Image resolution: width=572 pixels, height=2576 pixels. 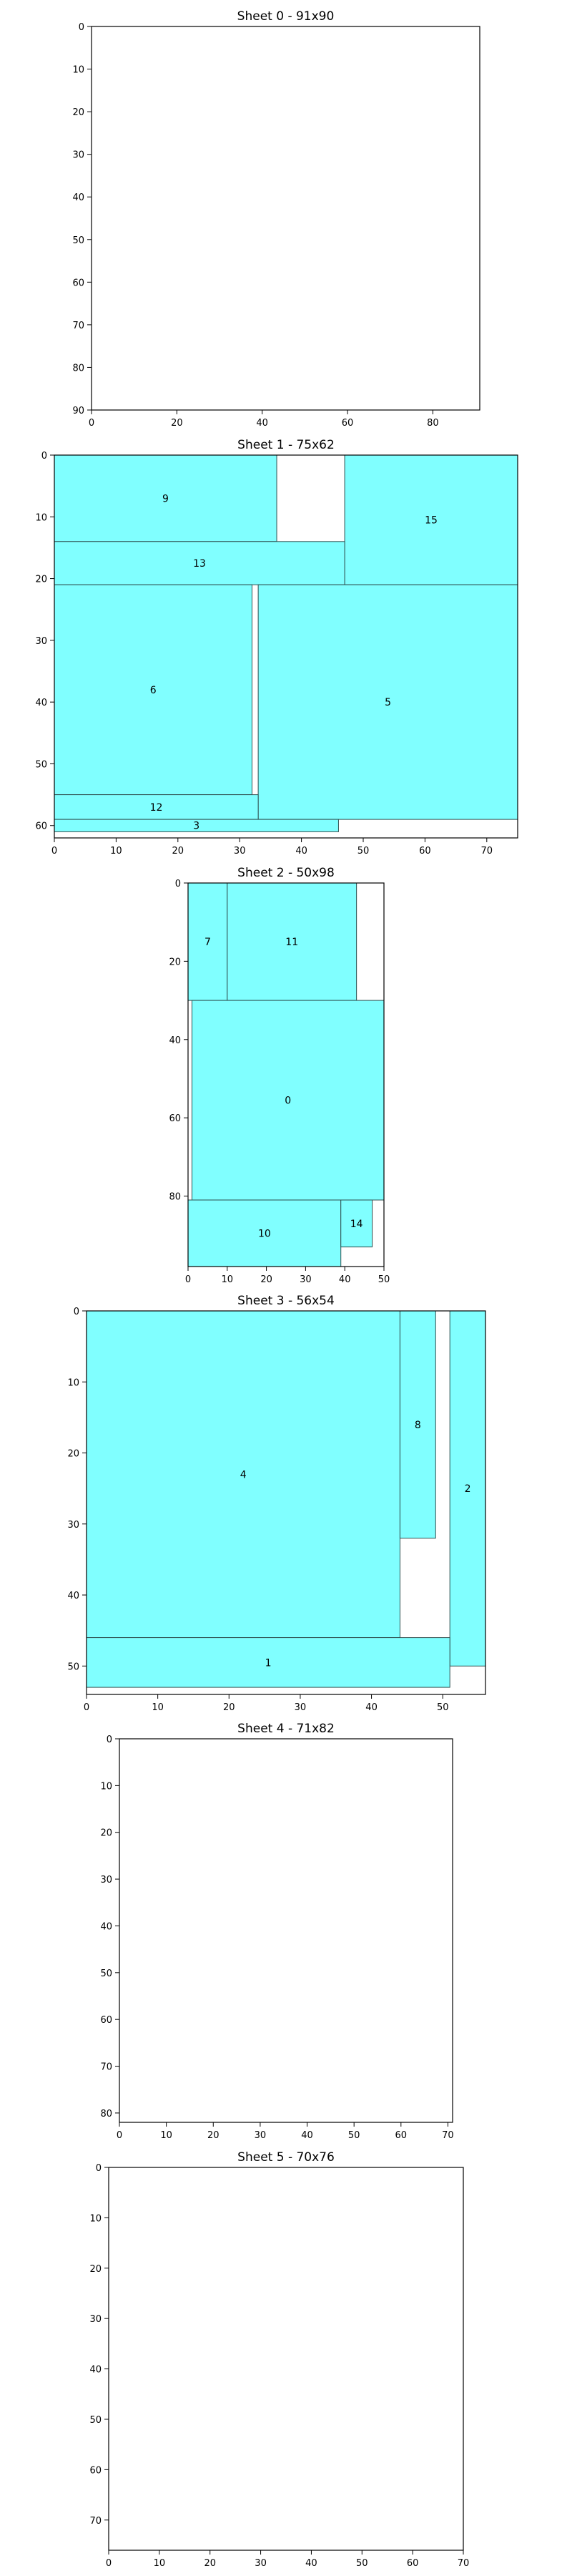 What do you see at coordinates (286, 873) in the screenshot?
I see `panel-title: Sheet 2 - 50x98` at bounding box center [286, 873].